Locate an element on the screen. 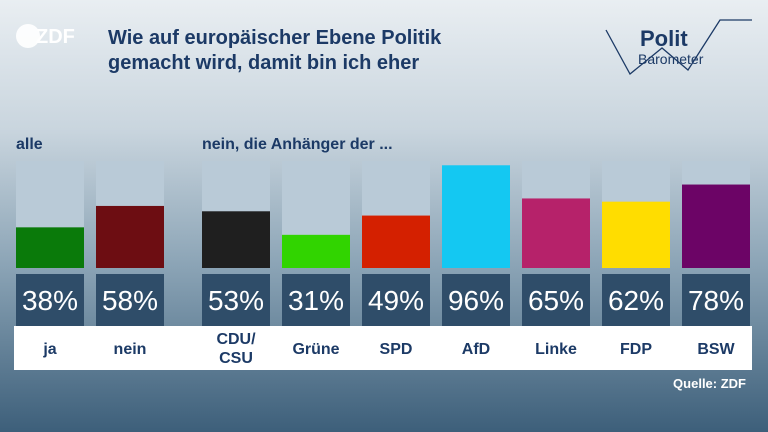  value-label: 58% is located at coordinates (130, 300).